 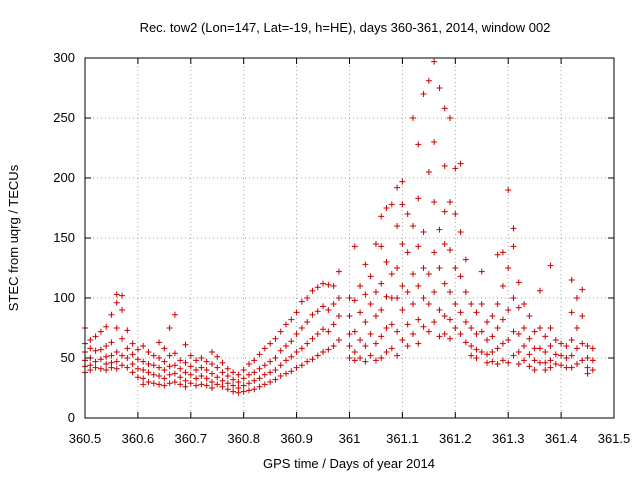 I want to click on x-tick-label: 360.7, so click(x=191, y=438).